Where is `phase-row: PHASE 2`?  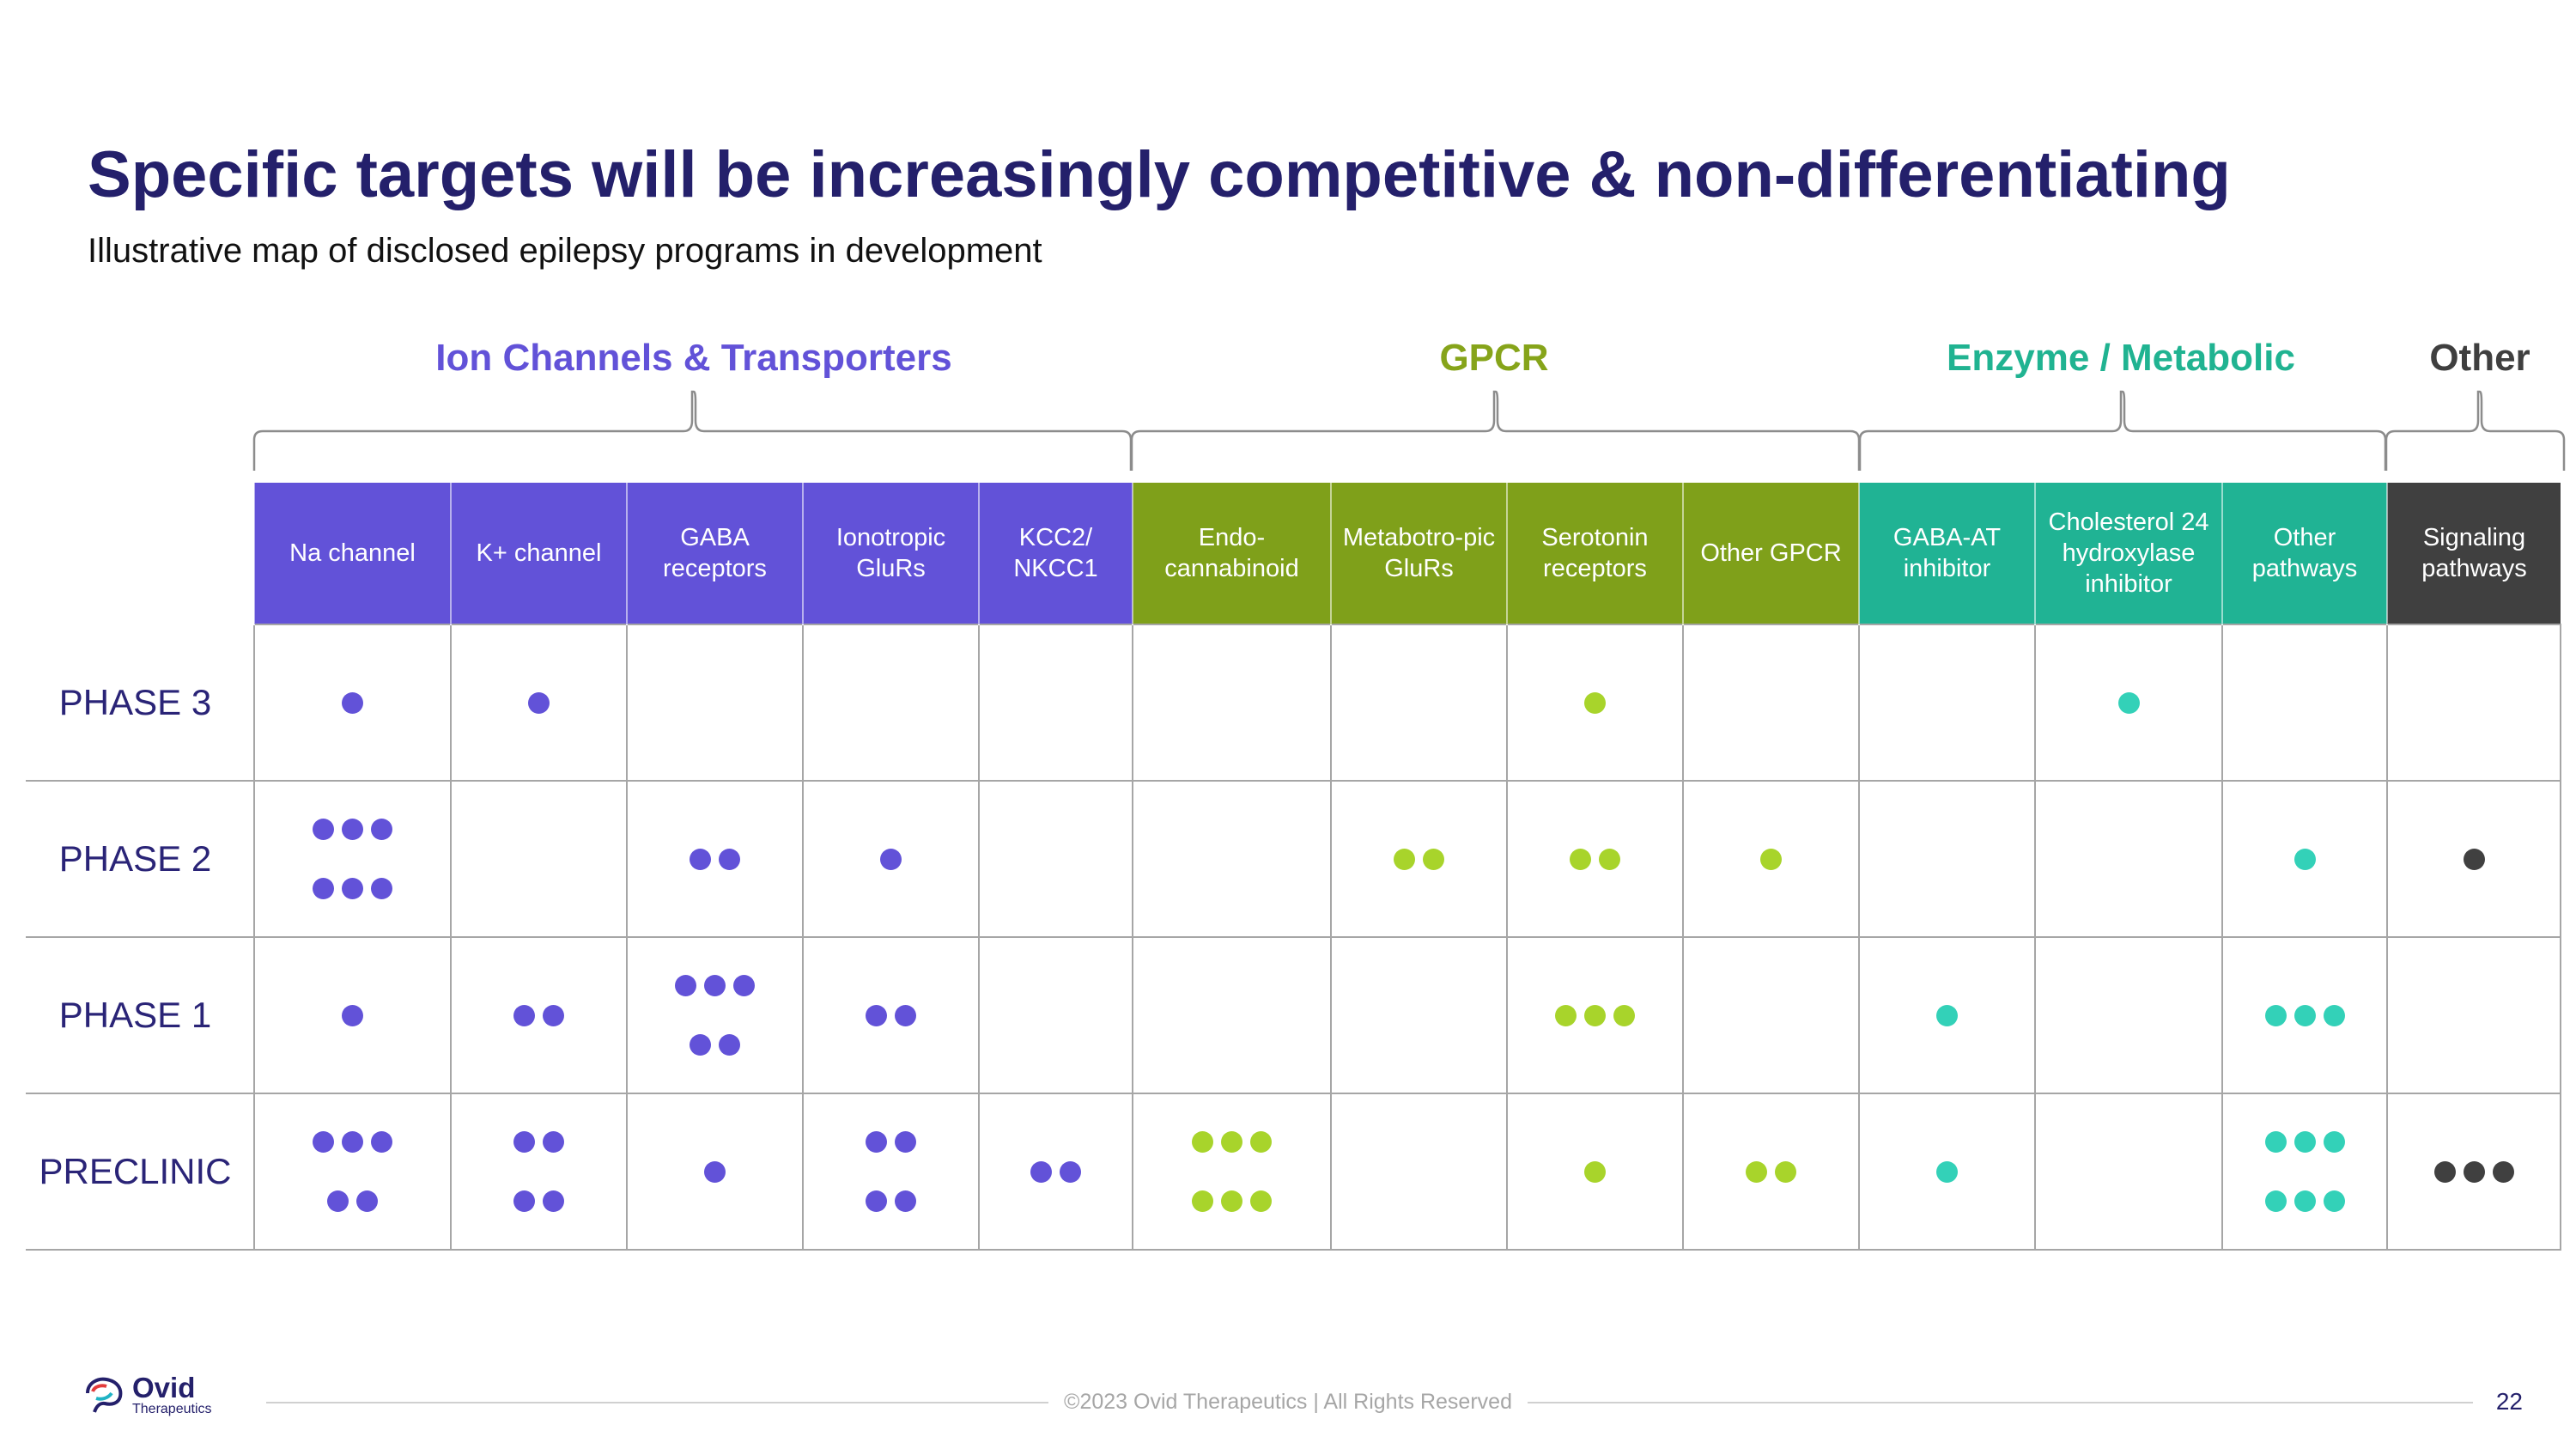
phase-row: PHASE 2 is located at coordinates (1294, 859).